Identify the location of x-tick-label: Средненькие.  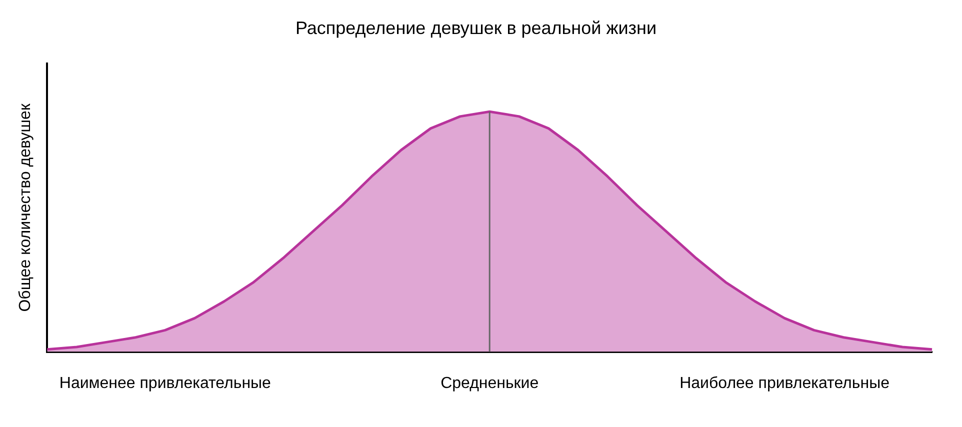
(489, 383).